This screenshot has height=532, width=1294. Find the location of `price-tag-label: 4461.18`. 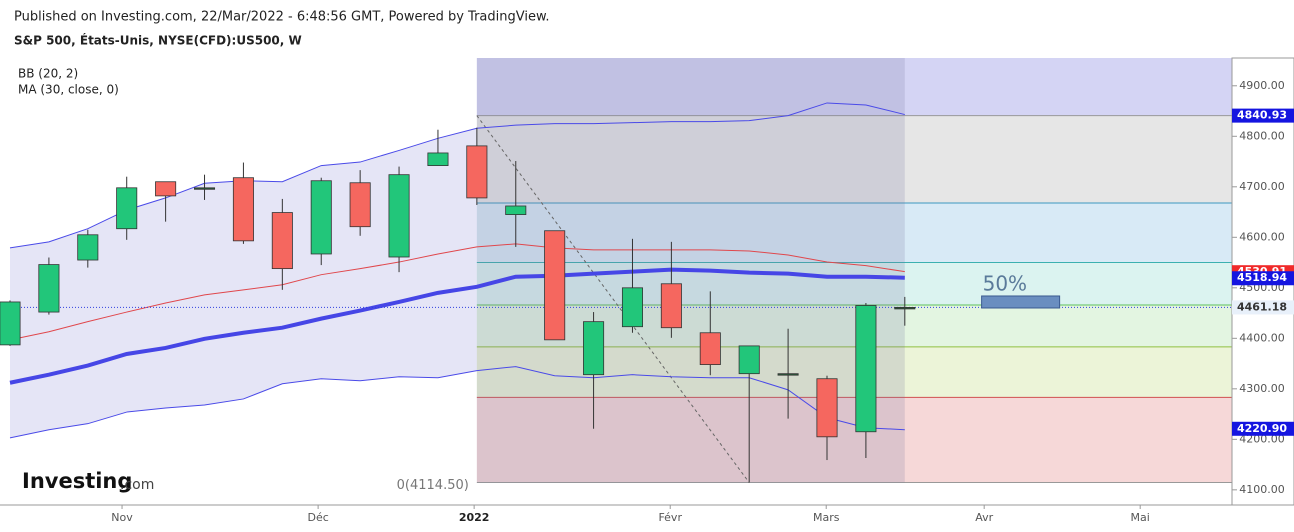

price-tag-label: 4461.18 is located at coordinates (1262, 306).